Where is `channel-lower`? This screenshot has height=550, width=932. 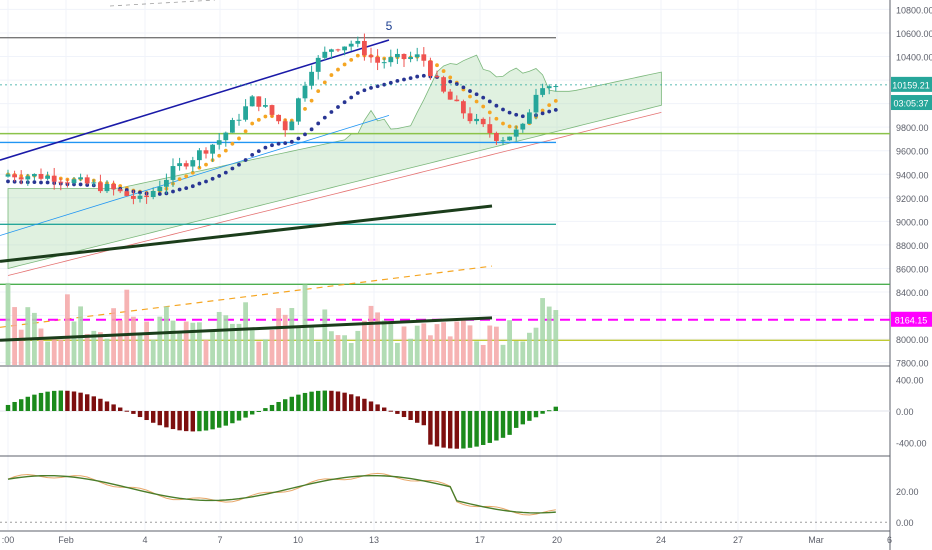 channel-lower is located at coordinates (195, 175).